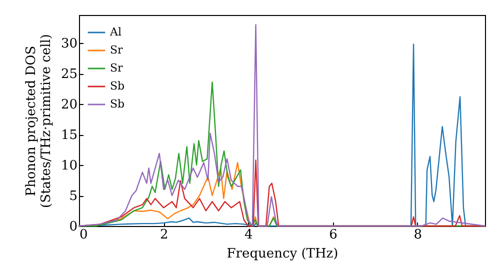 The image size is (500, 280). What do you see at coordinates (164, 235) in the screenshot?
I see `x-tick-label: 2` at bounding box center [164, 235].